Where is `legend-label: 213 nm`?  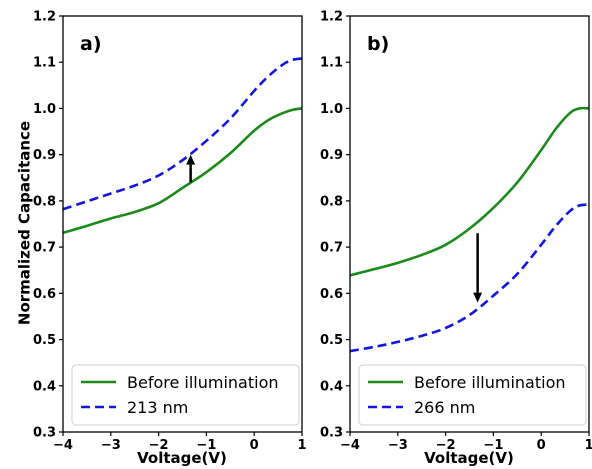
legend-label: 213 nm is located at coordinates (157, 407).